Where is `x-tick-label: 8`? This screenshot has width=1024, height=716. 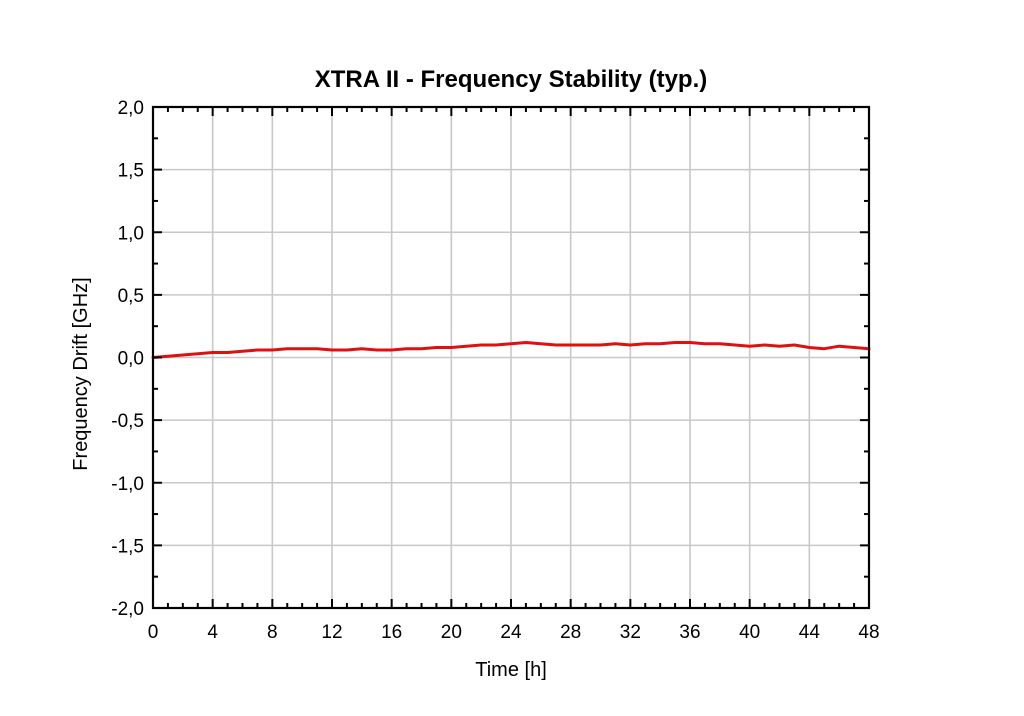 x-tick-label: 8 is located at coordinates (272, 632).